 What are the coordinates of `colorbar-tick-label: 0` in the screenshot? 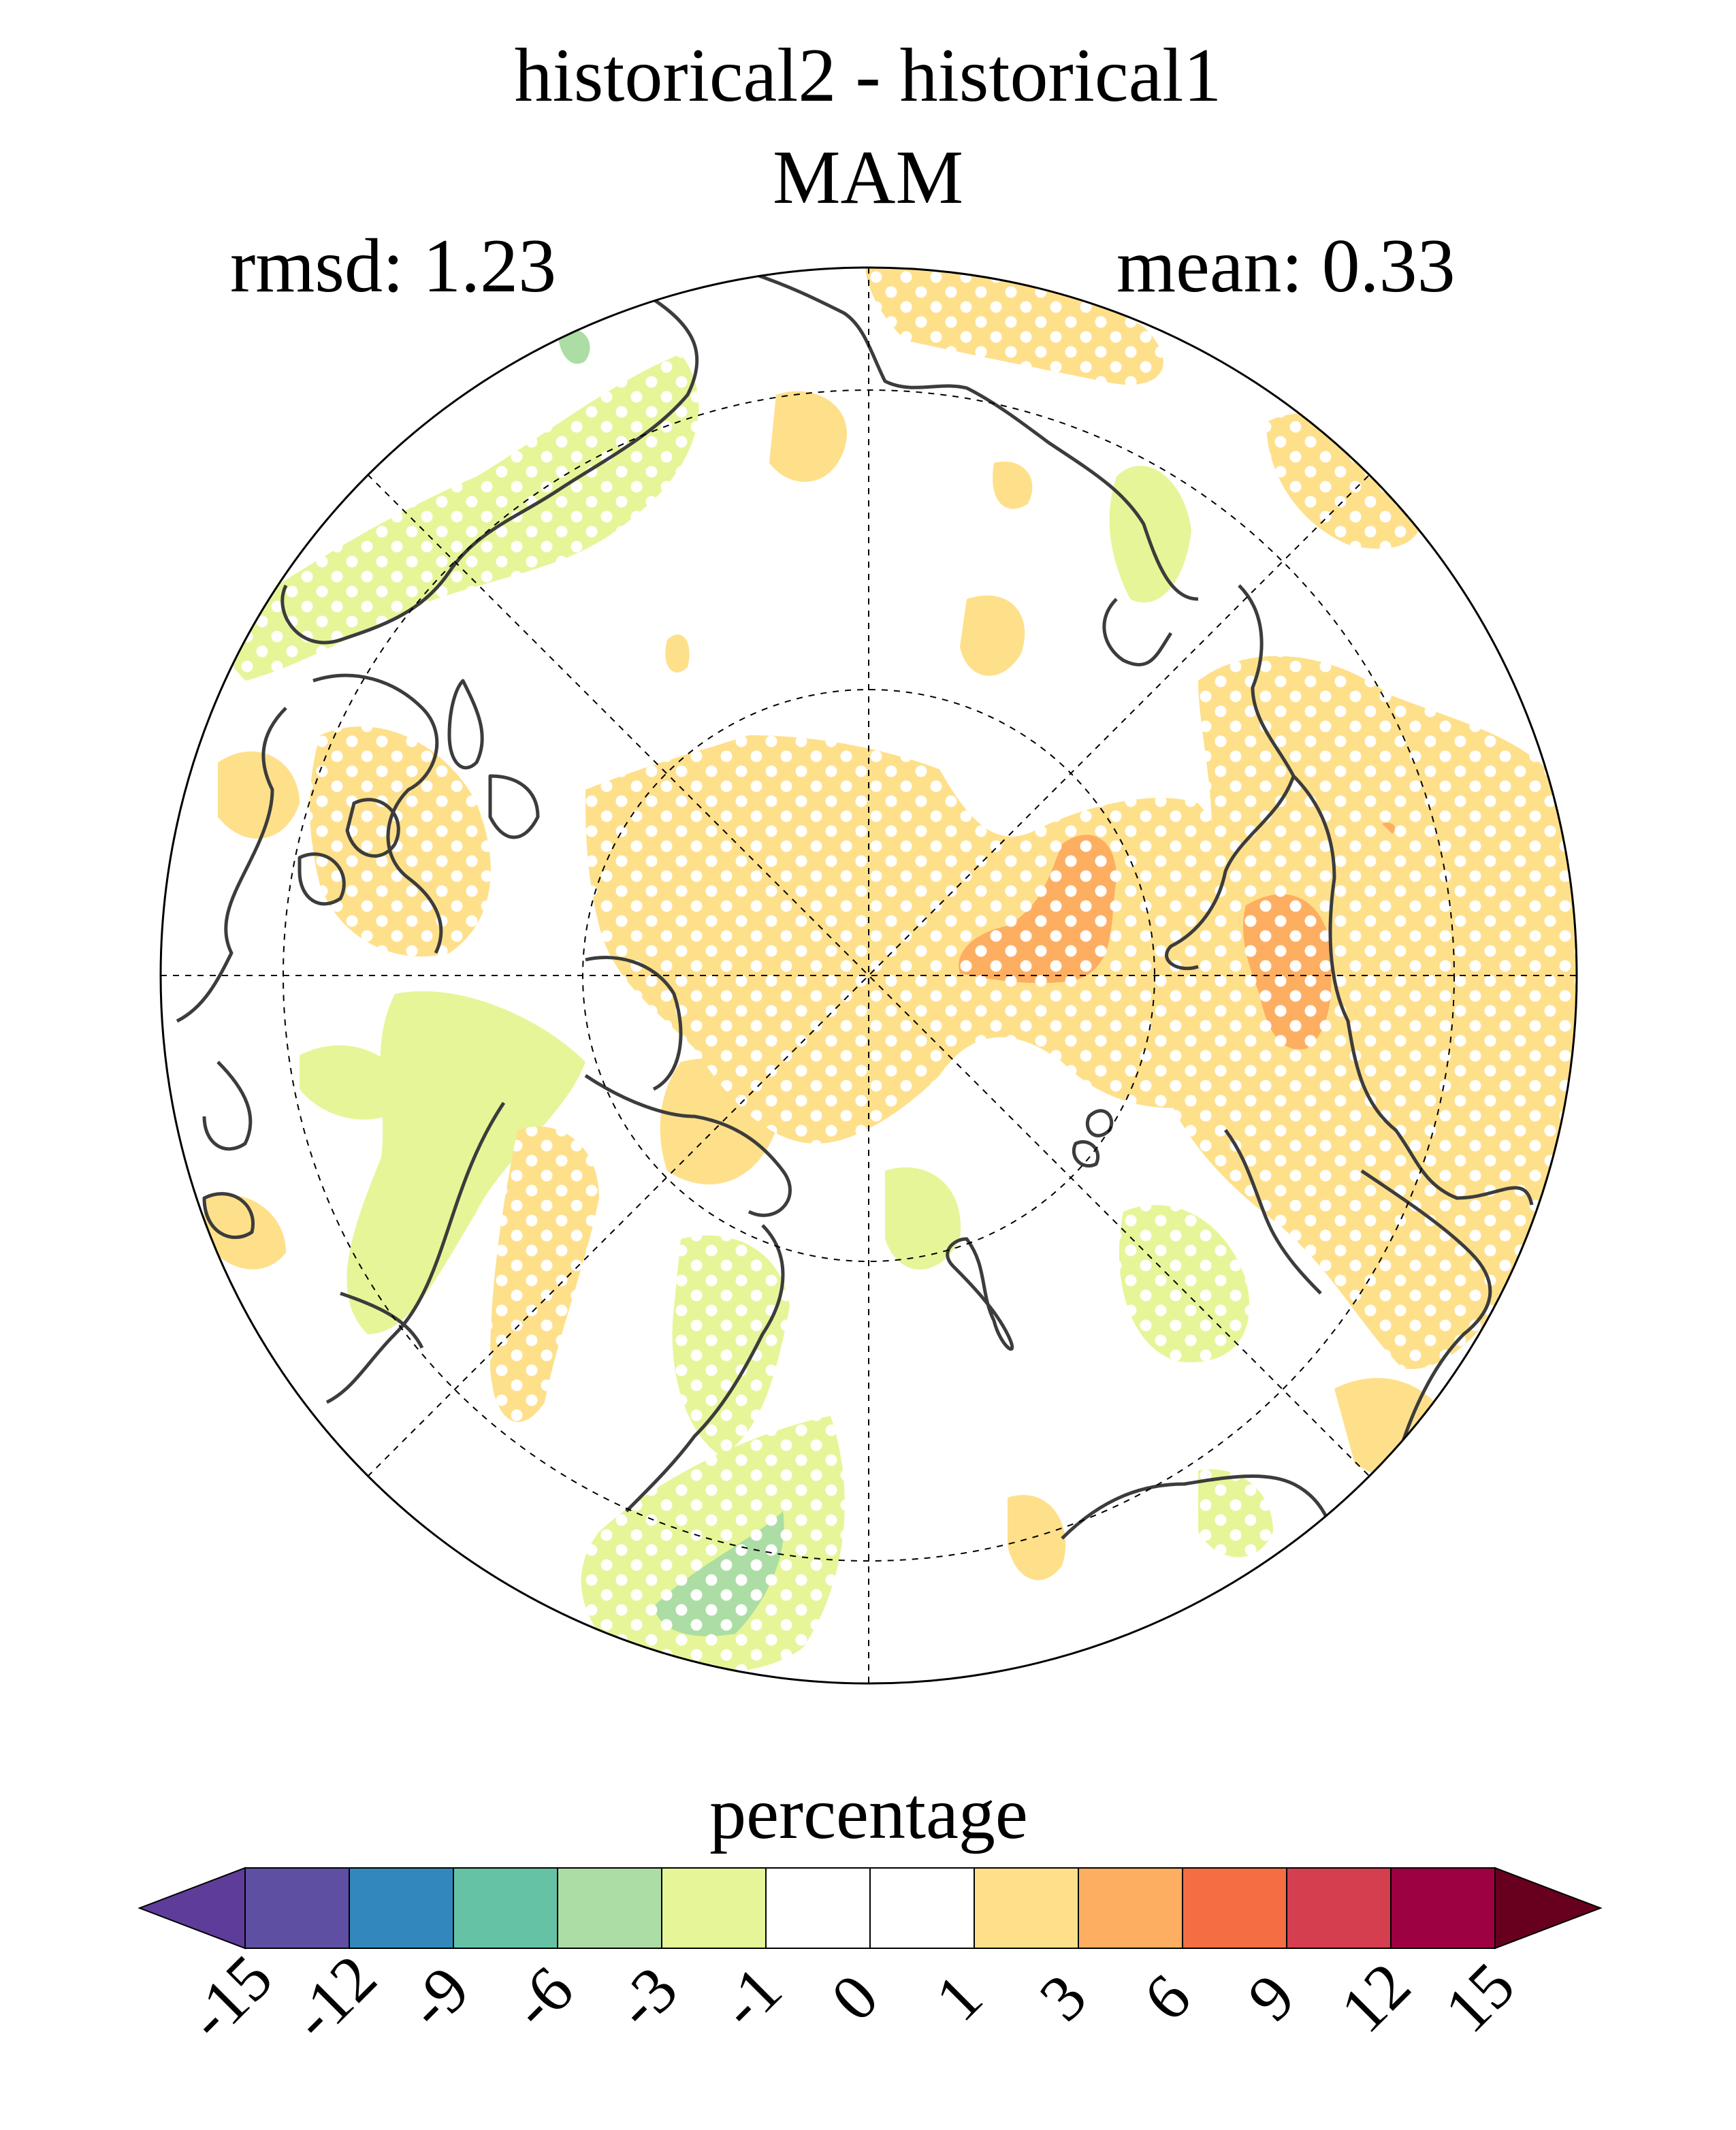 It's located at (854, 1997).